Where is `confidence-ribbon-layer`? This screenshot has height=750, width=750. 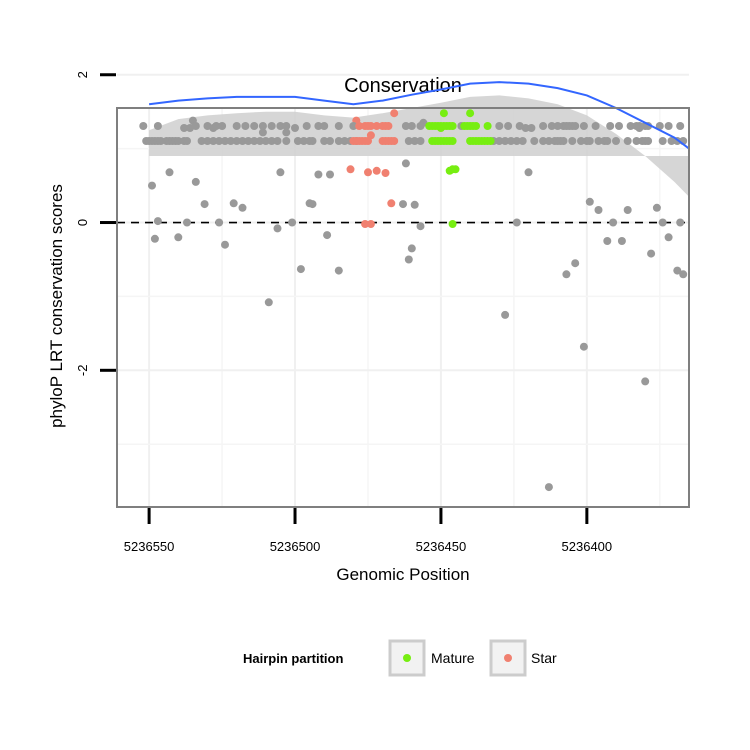
confidence-ribbon-layer is located at coordinates (419, 146).